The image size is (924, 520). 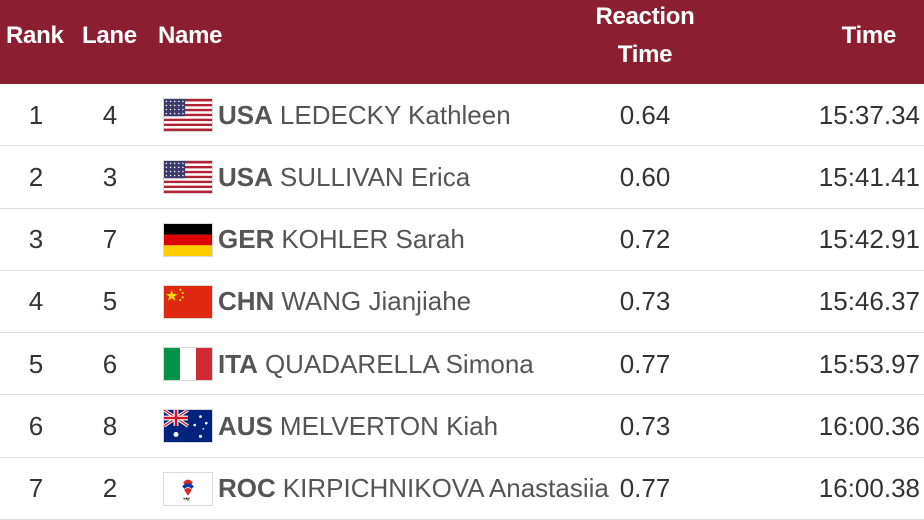 I want to click on time-cell: 16:00.36, so click(x=869, y=425).